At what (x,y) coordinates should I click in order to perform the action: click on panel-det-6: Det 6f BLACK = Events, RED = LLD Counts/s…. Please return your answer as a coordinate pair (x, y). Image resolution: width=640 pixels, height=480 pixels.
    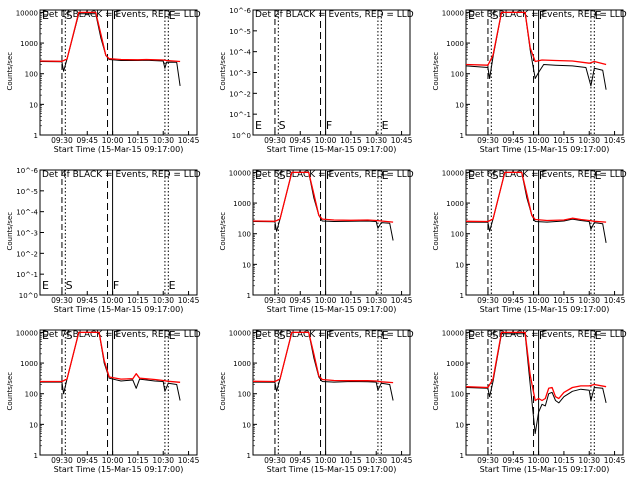
    Looking at the image, I should click on (529, 241).